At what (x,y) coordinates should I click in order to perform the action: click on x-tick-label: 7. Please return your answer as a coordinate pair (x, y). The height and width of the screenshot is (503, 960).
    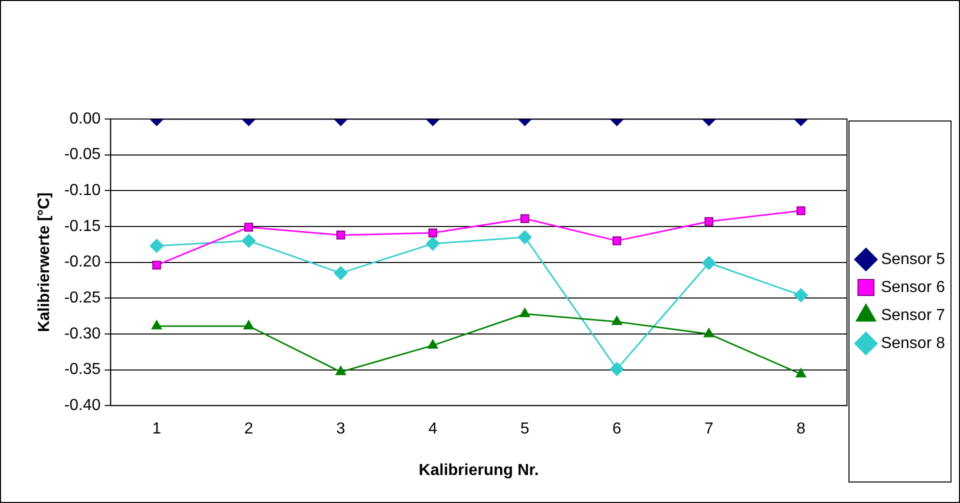
    Looking at the image, I should click on (709, 429).